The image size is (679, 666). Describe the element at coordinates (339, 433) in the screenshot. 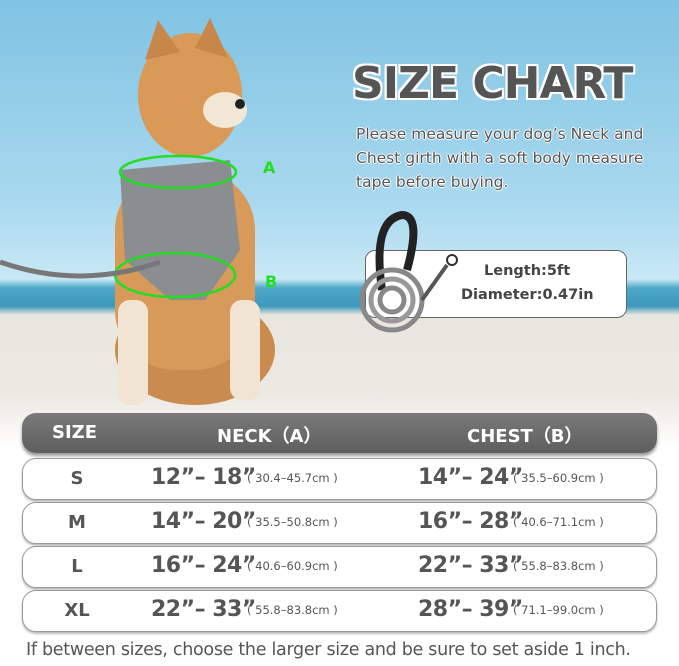

I see `size-table-header: SIZE NECK（A） CHEST（B）` at that location.